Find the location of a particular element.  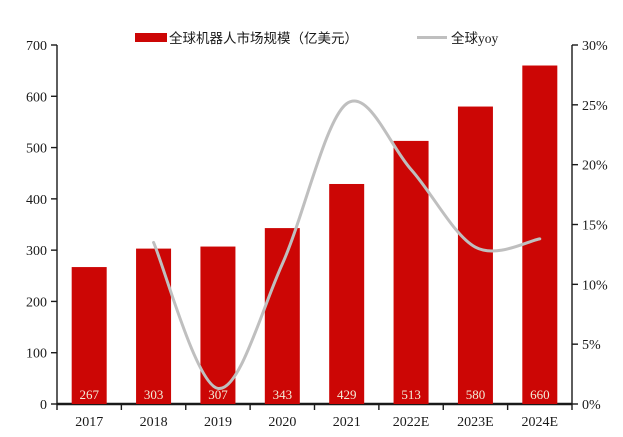

right-tick-label: 30% is located at coordinates (595, 46).